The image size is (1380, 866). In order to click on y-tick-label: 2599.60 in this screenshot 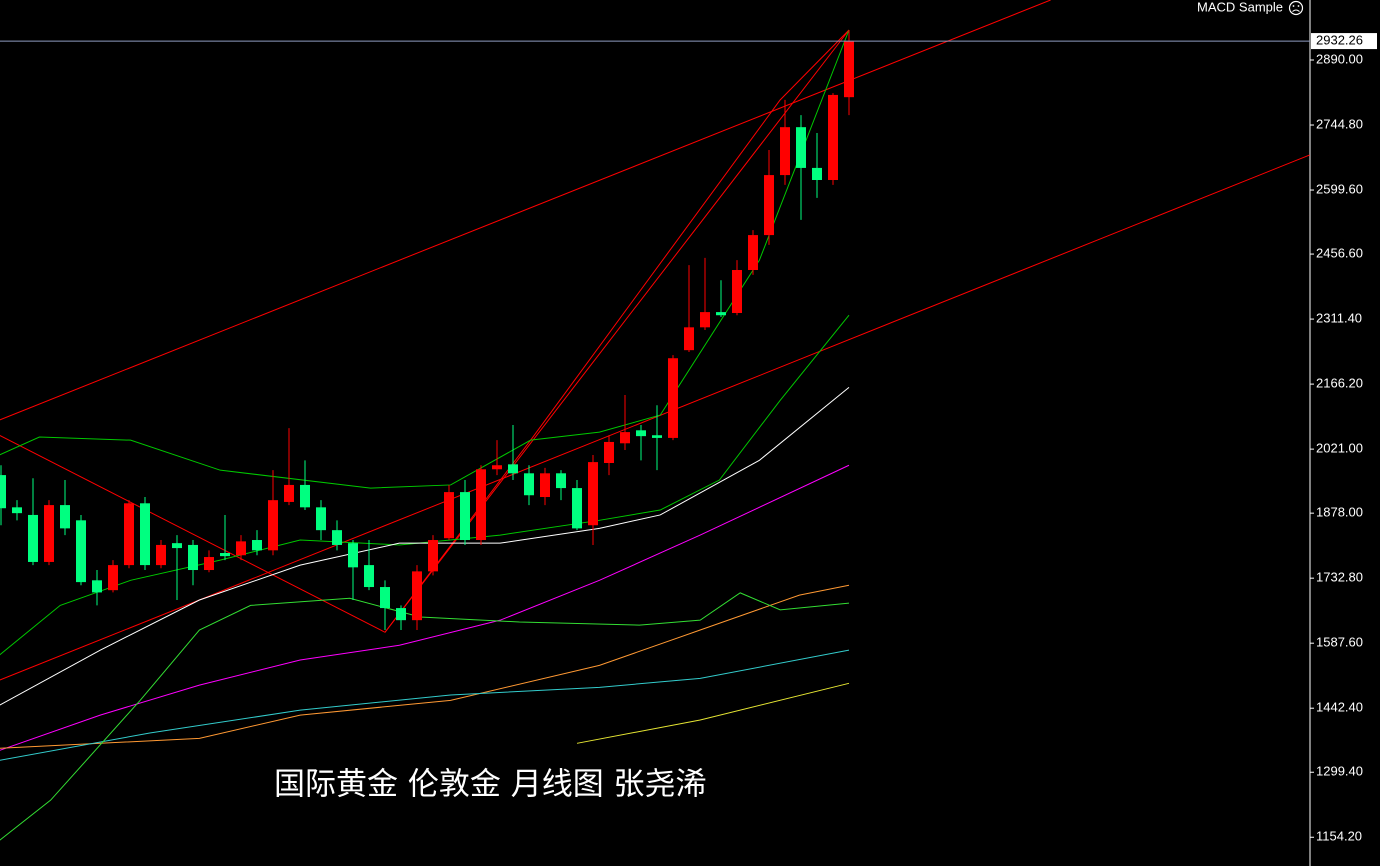, I will do `click(1339, 188)`.